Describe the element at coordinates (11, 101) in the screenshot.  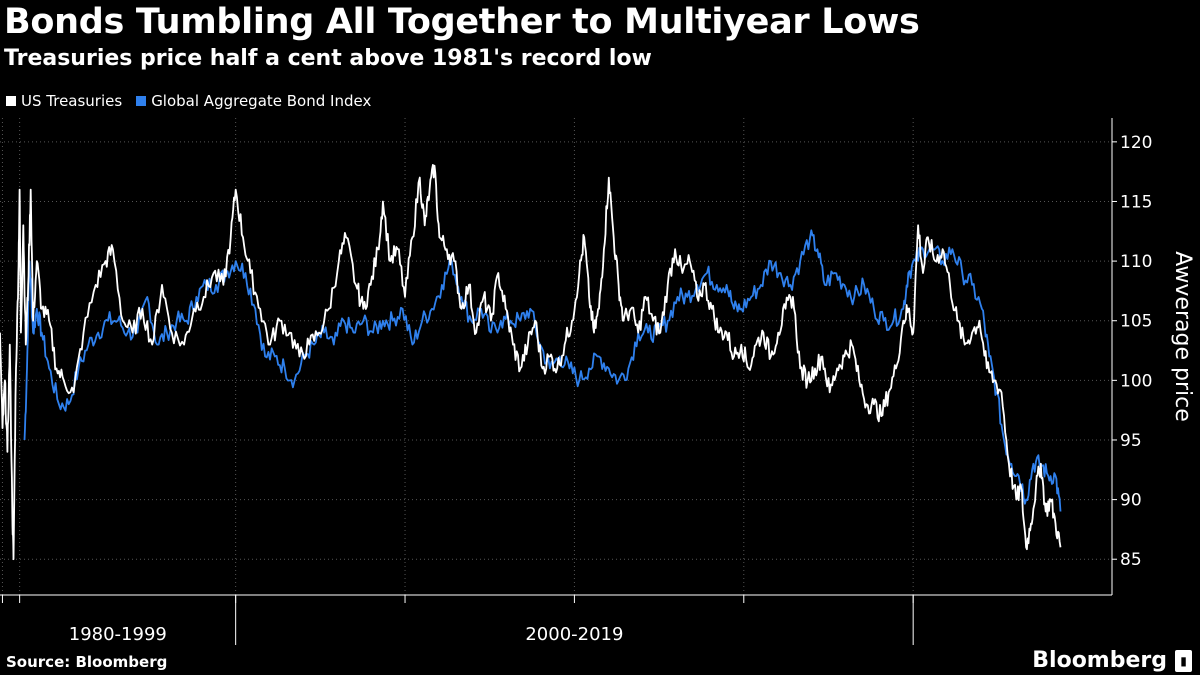
I see `legend-swatch-us-treasuries` at that location.